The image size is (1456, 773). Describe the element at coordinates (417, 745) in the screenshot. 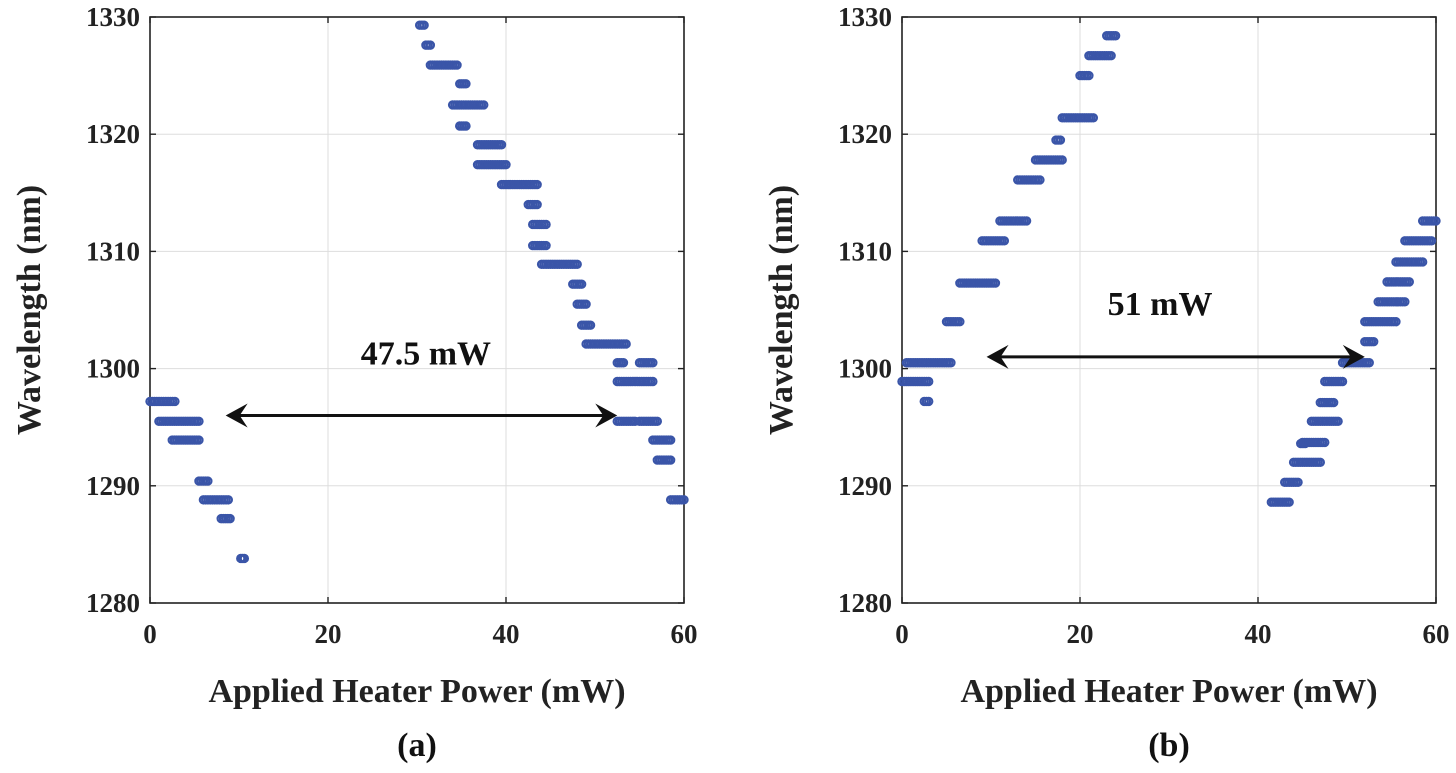

I see `panel-label: (a)` at that location.